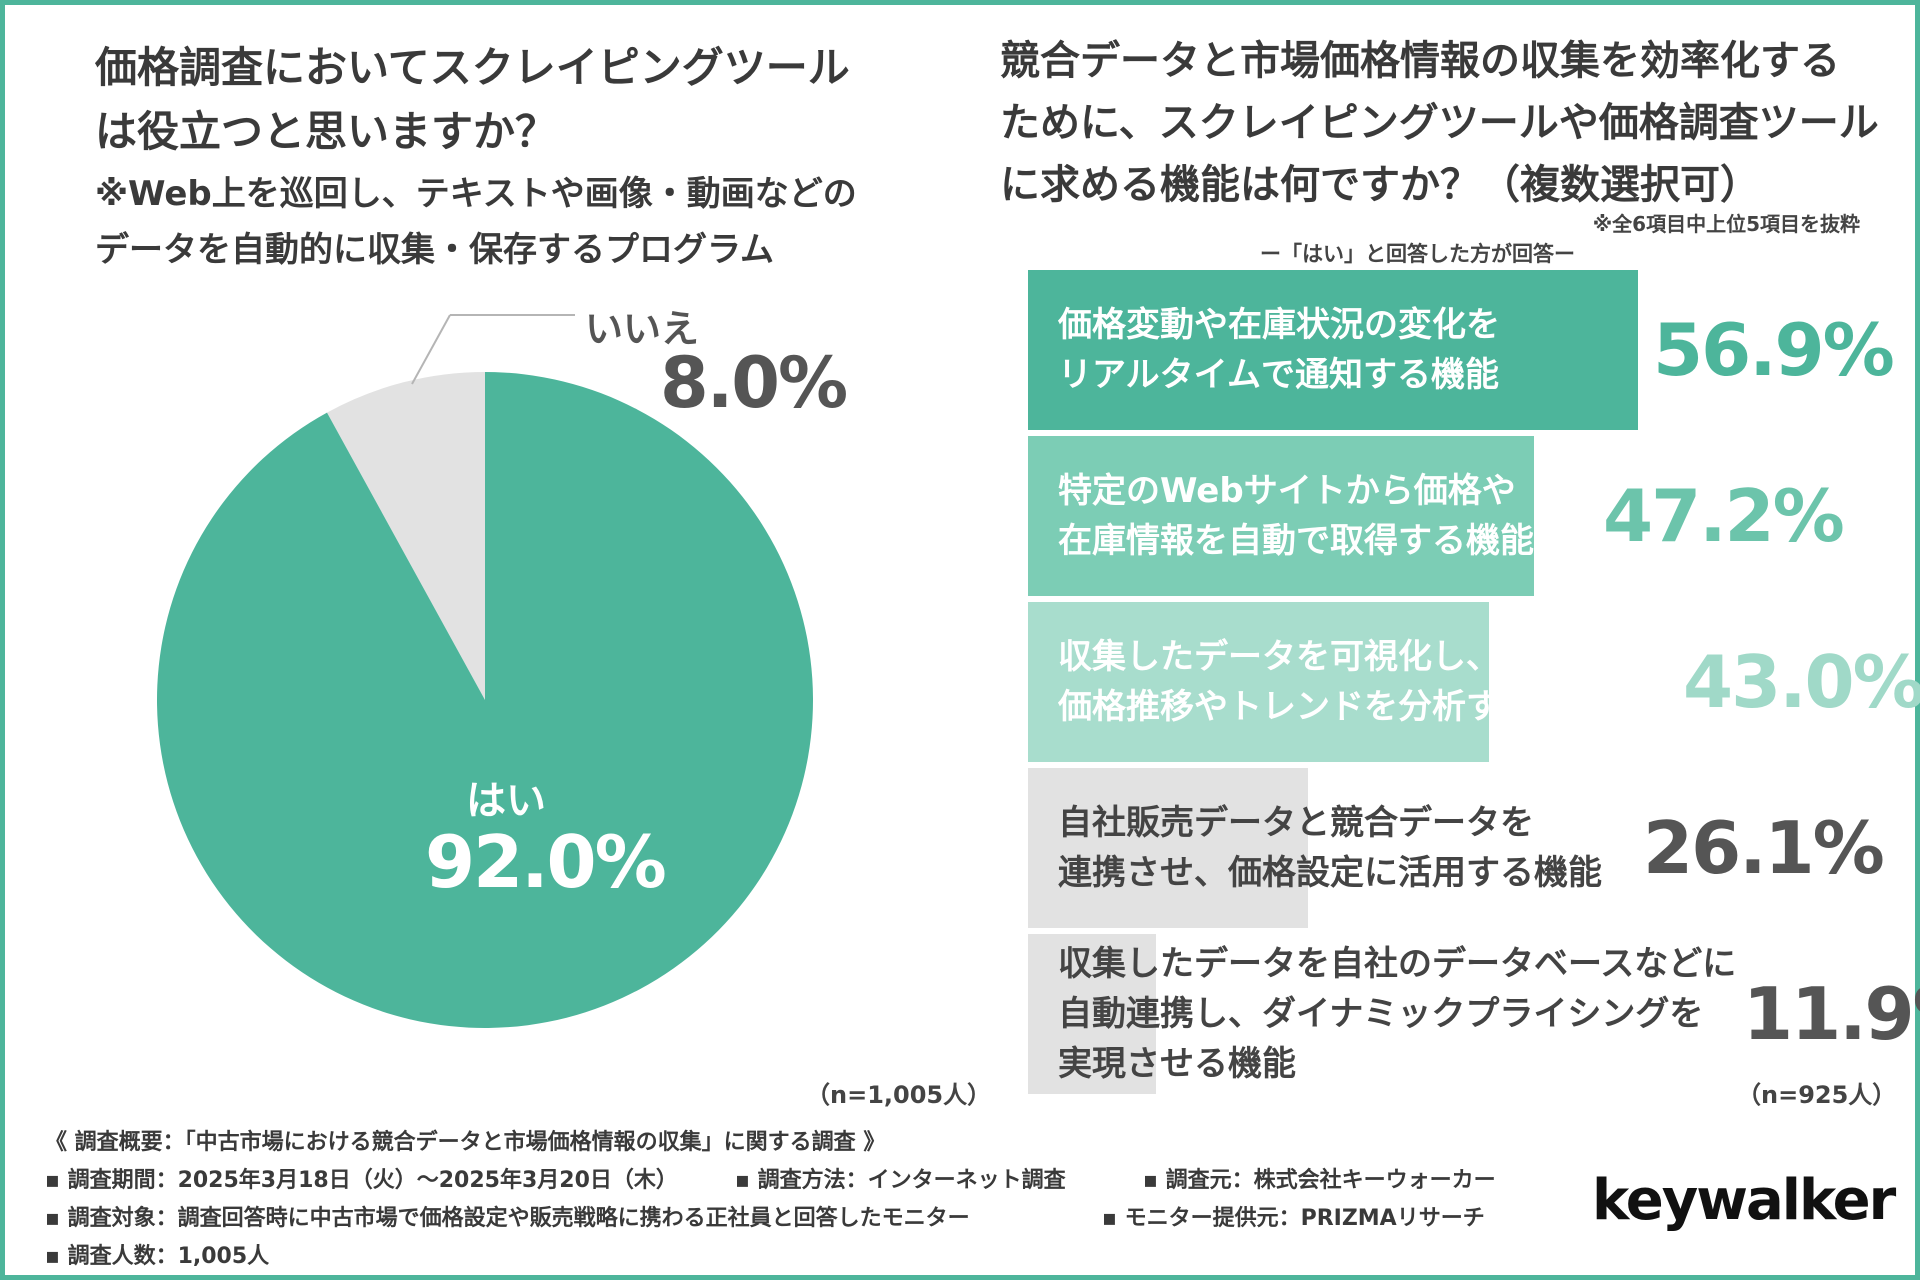 The width and height of the screenshot is (1920, 1280). I want to click on bar-value-label: 43.0%, so click(1801, 682).